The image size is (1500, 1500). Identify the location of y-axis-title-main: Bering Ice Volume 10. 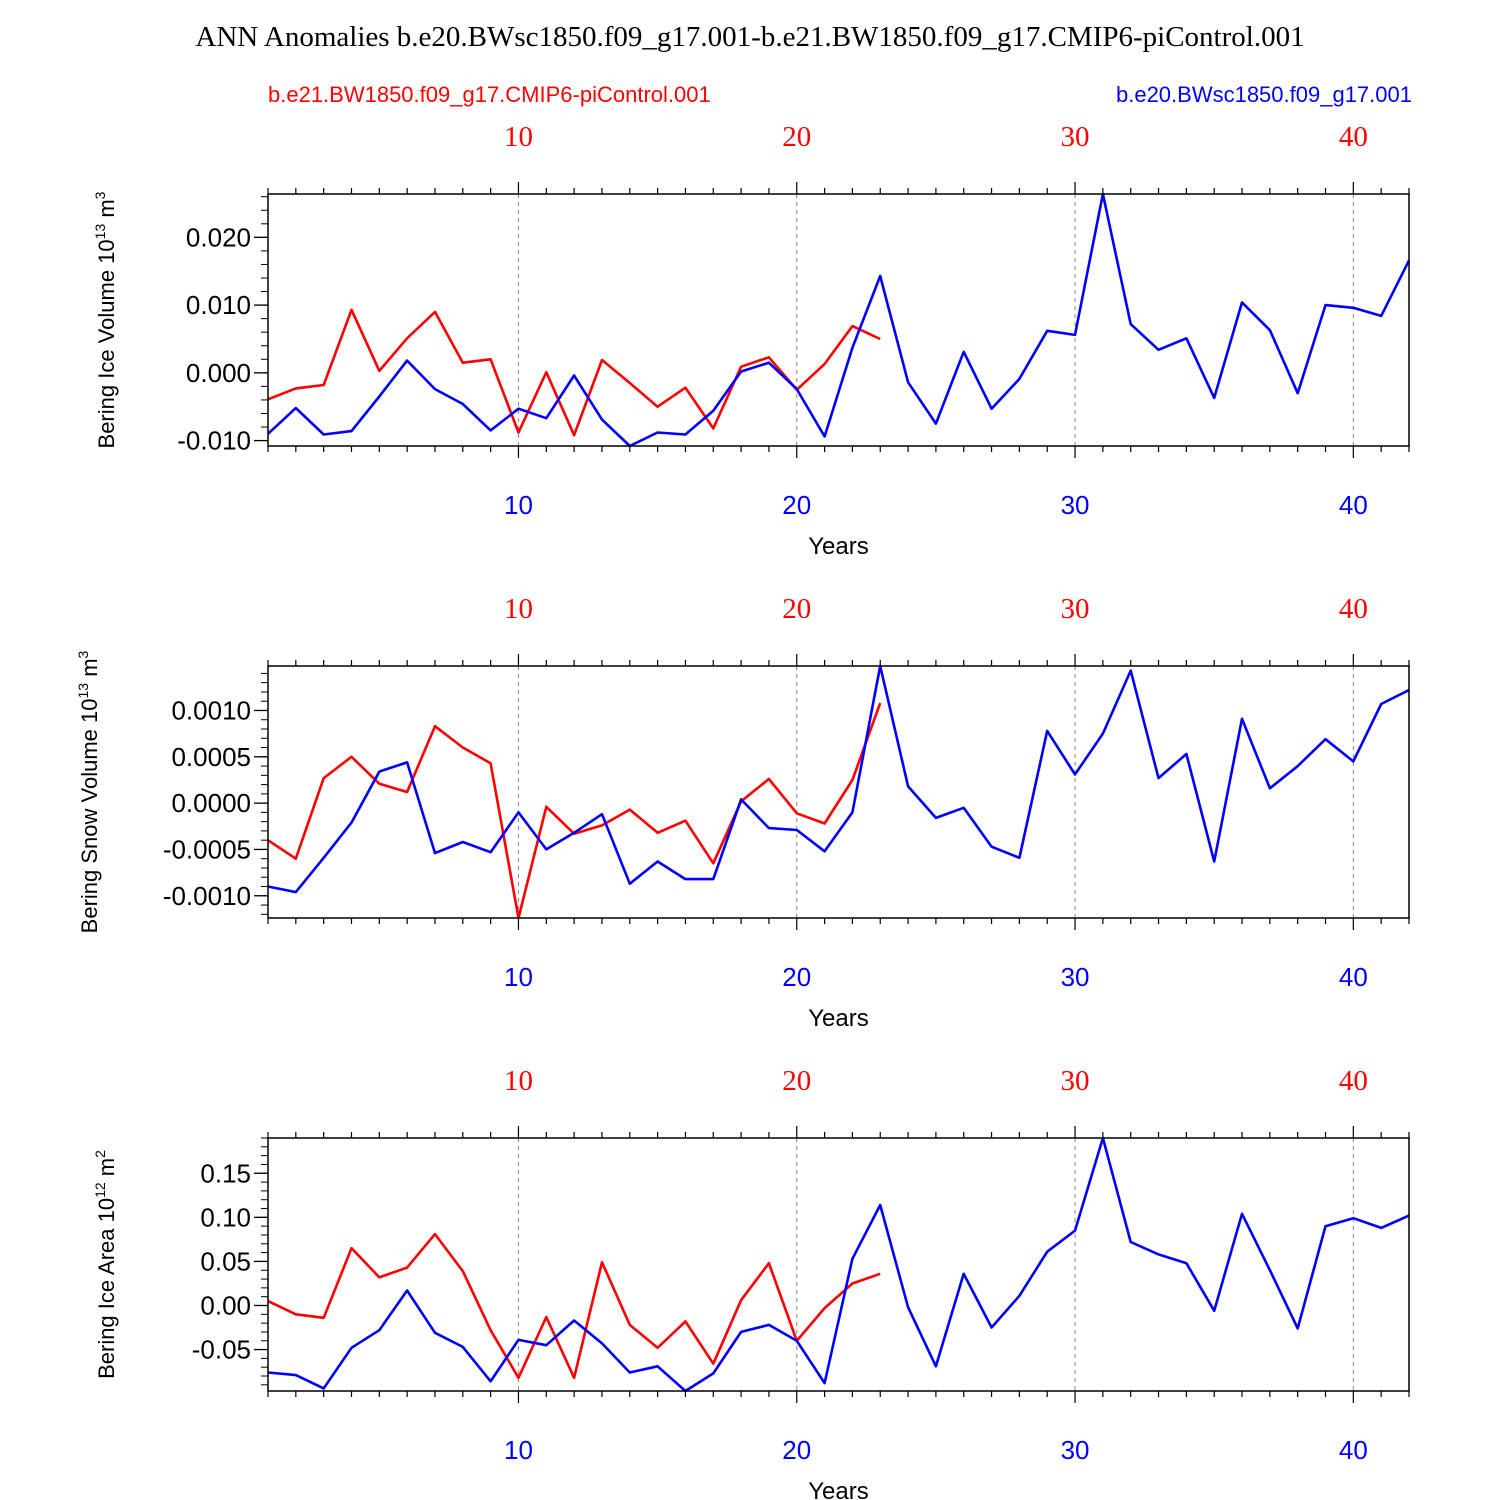
(106, 343).